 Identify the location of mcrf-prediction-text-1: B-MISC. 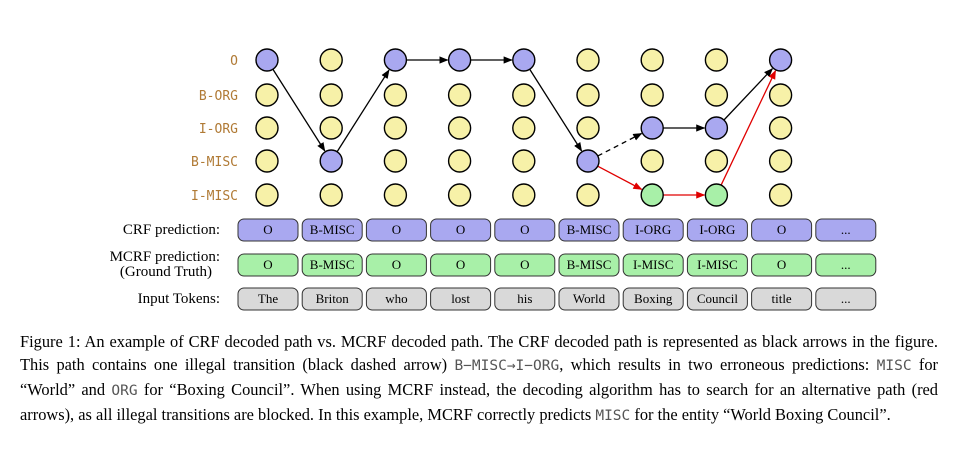
(332, 264).